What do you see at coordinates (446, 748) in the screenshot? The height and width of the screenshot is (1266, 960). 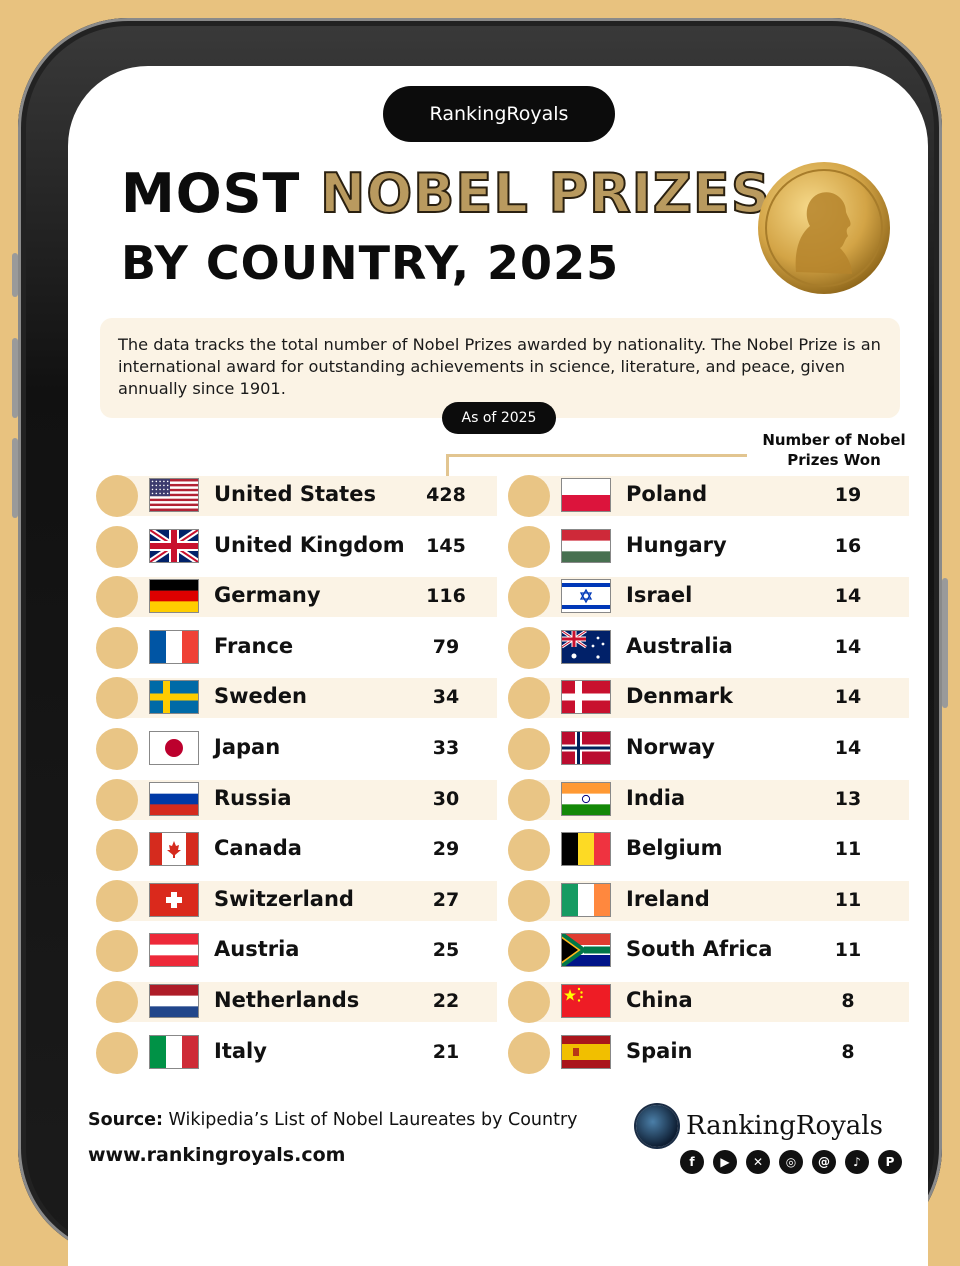 I see `prize-count: 33` at bounding box center [446, 748].